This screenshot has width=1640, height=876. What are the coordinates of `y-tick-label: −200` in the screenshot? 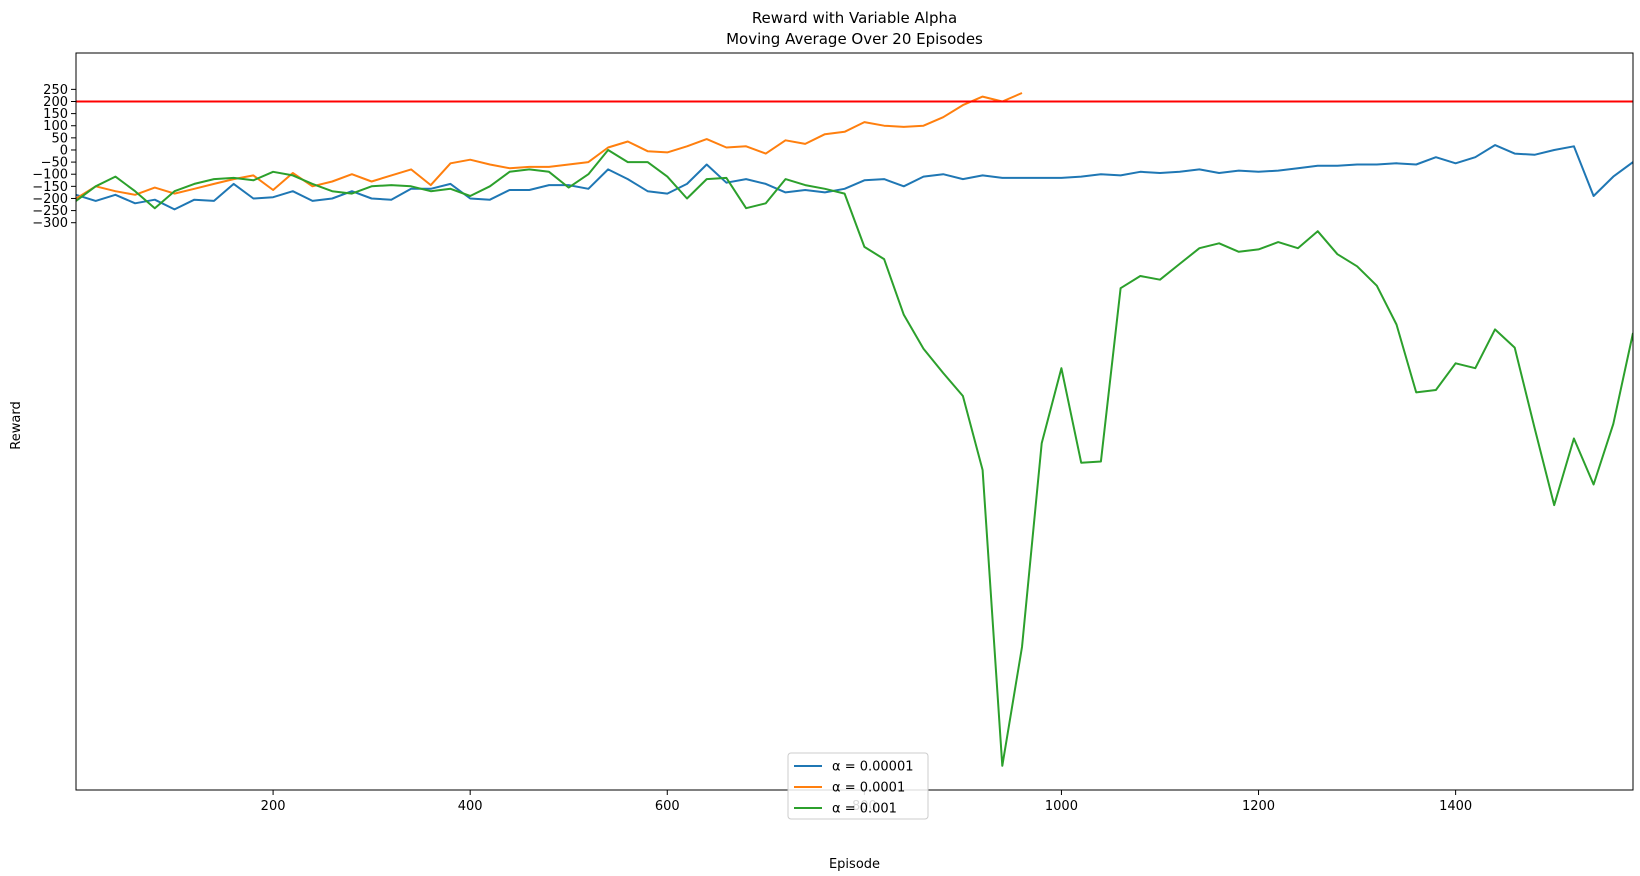 It's located at (50, 199).